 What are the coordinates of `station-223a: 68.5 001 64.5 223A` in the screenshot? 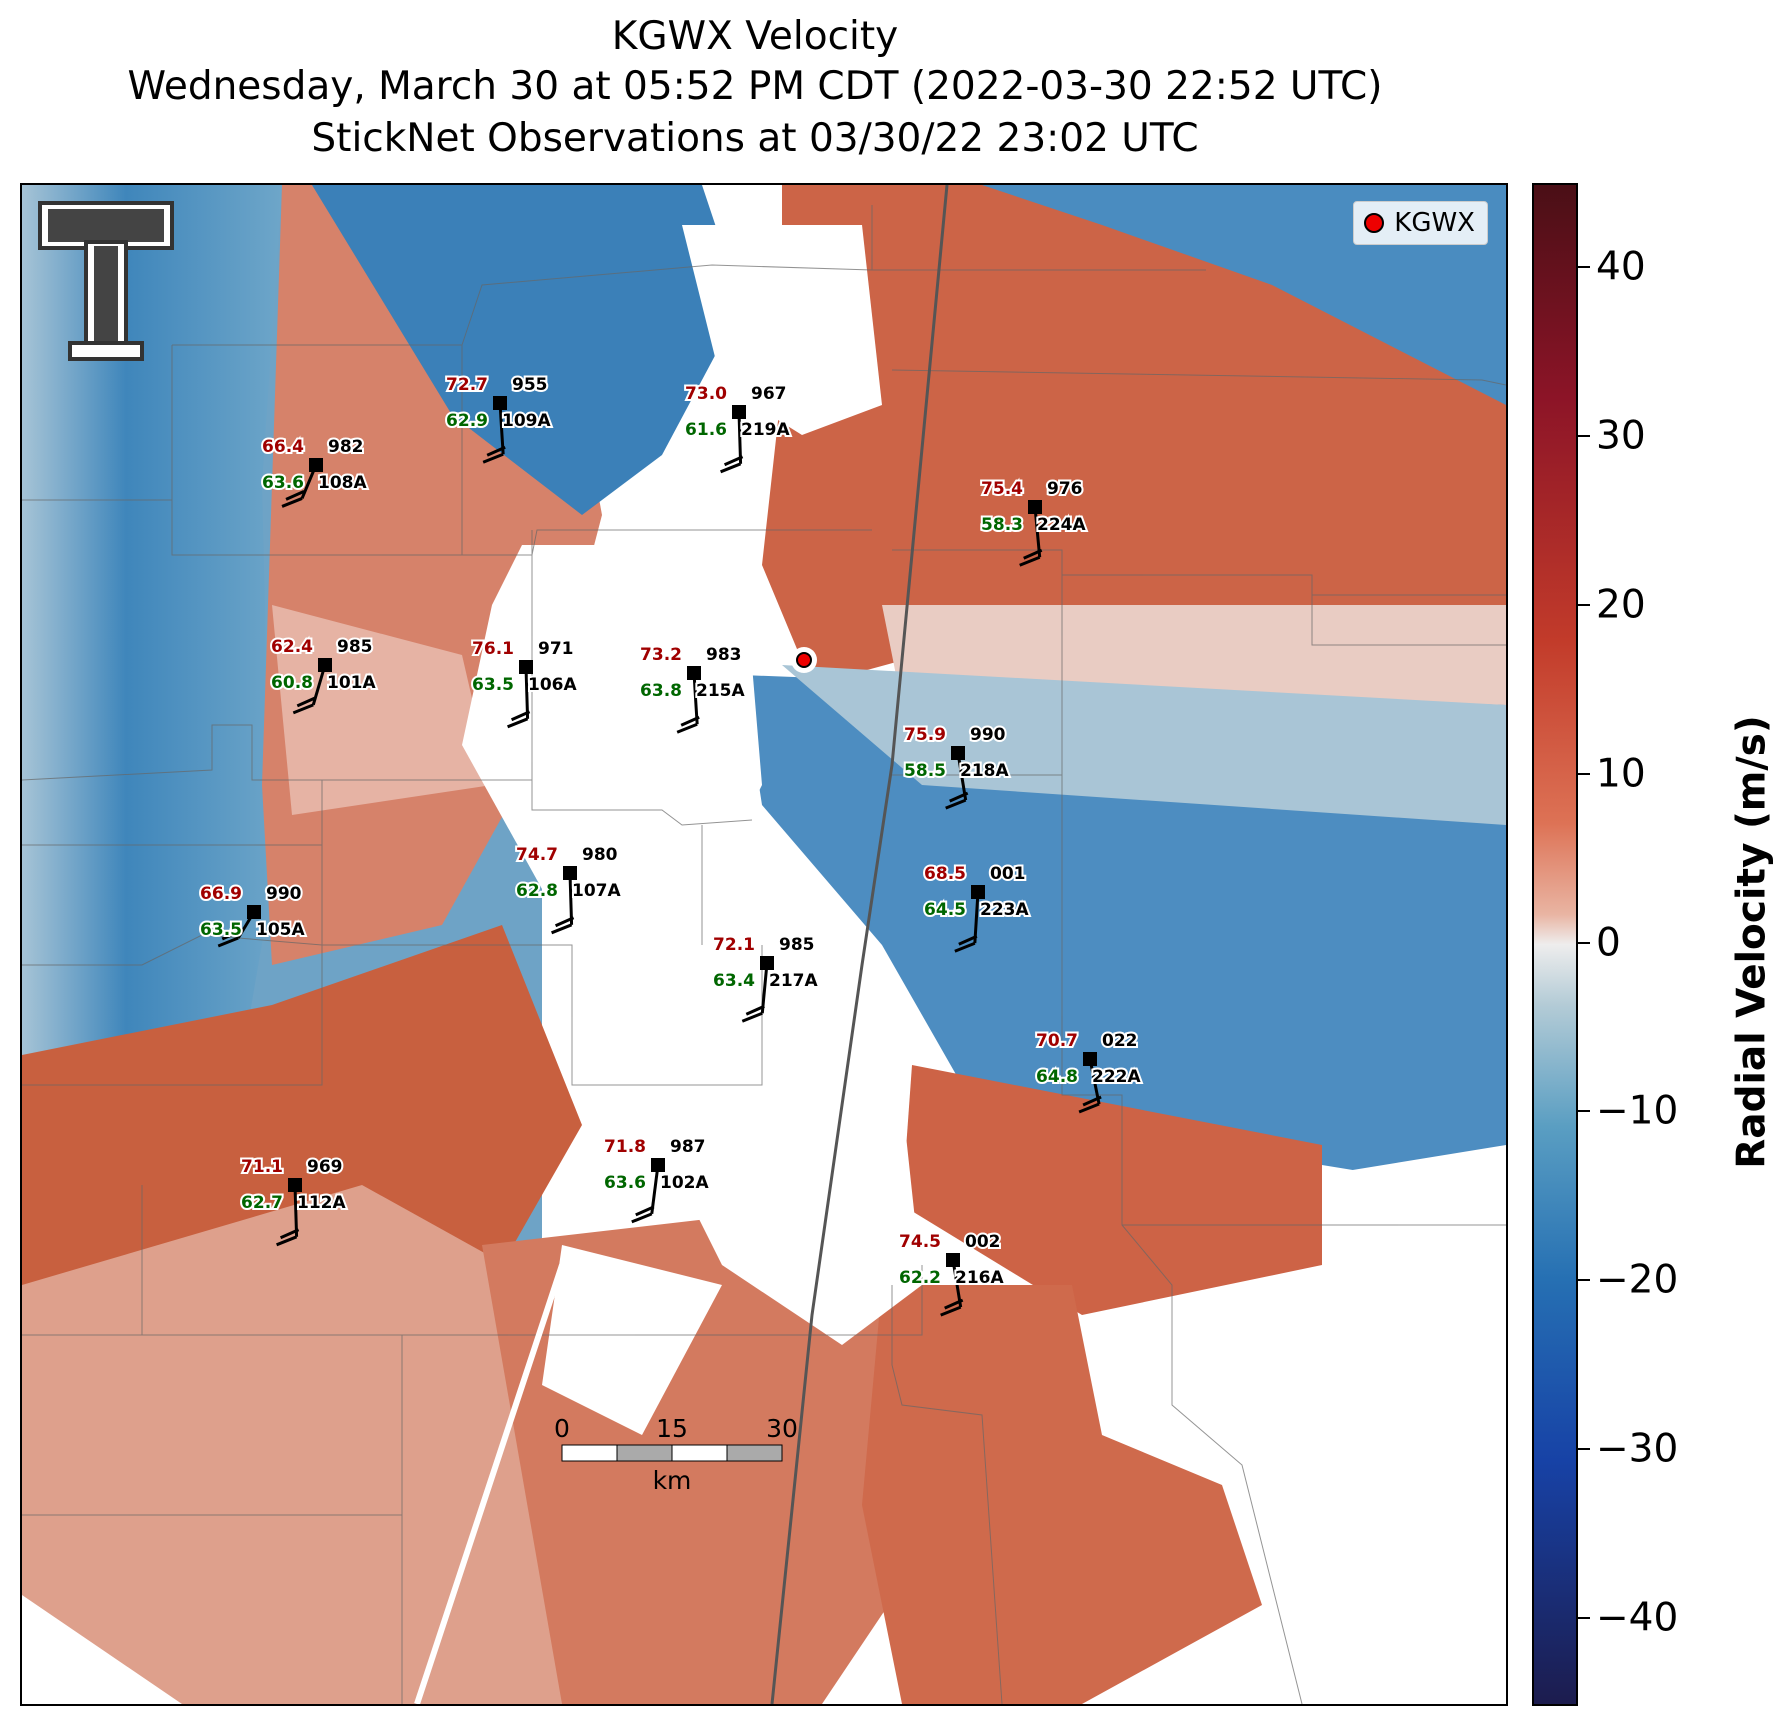 It's located at (976, 907).